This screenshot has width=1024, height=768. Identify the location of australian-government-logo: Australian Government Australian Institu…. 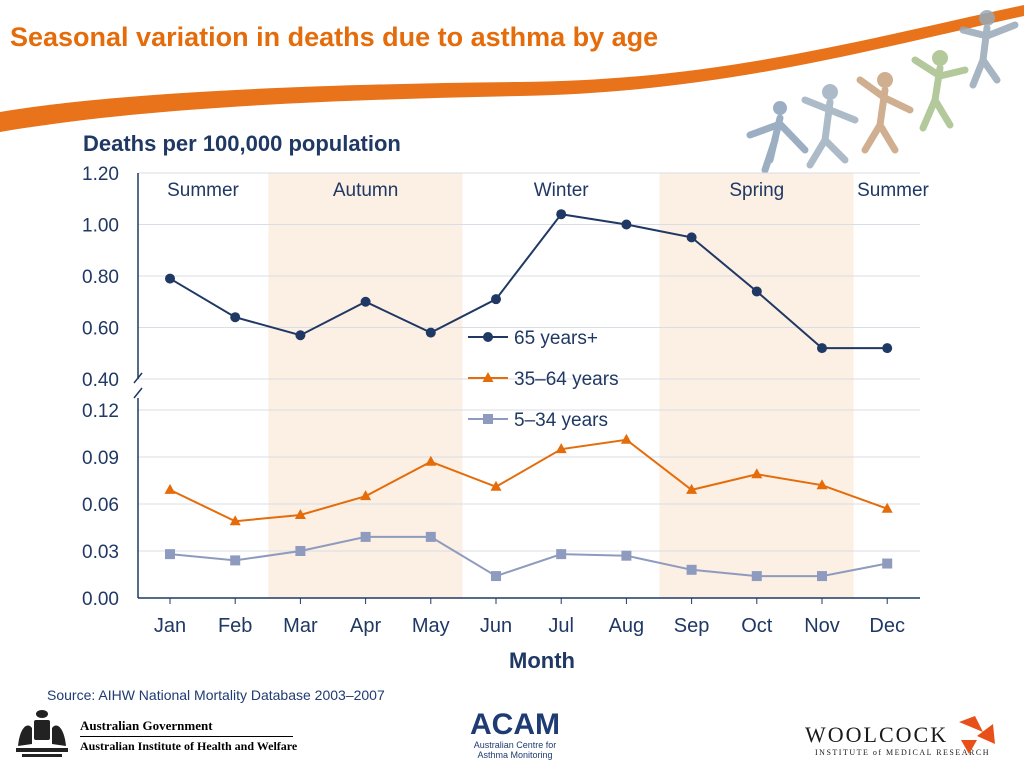
(155, 734).